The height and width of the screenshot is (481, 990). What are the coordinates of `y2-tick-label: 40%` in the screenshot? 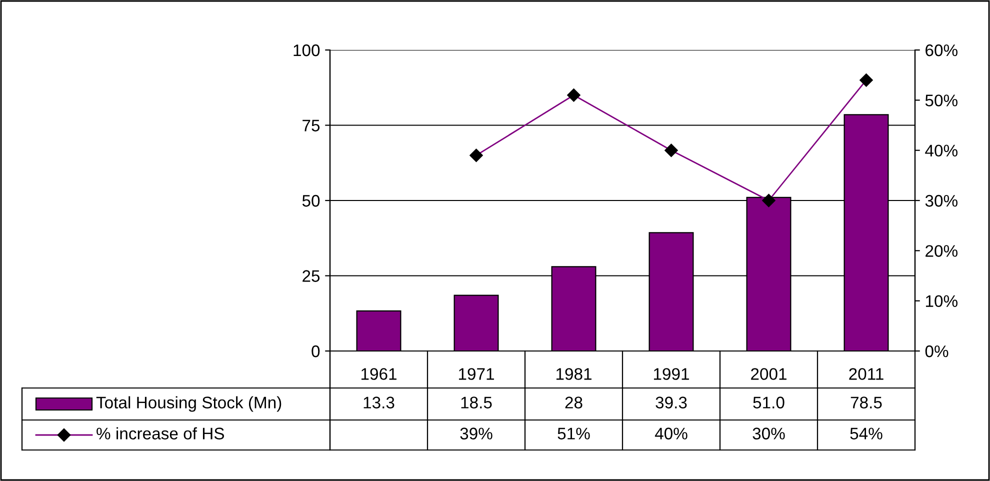 It's located at (941, 150).